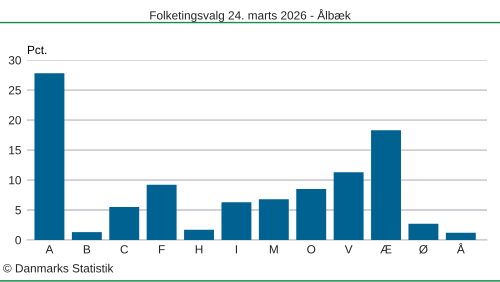  I want to click on y-tick-label: 5, so click(18, 210).